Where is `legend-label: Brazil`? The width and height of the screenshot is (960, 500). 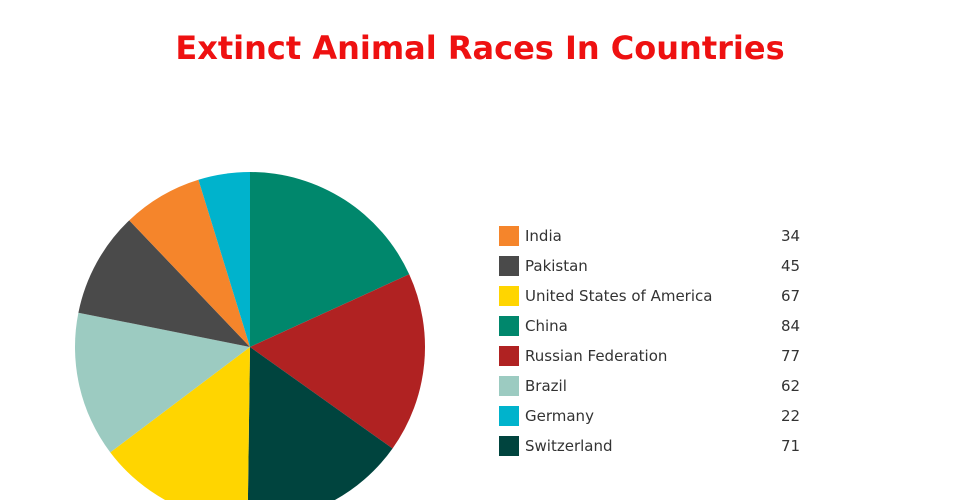 legend-label: Brazil is located at coordinates (546, 386).